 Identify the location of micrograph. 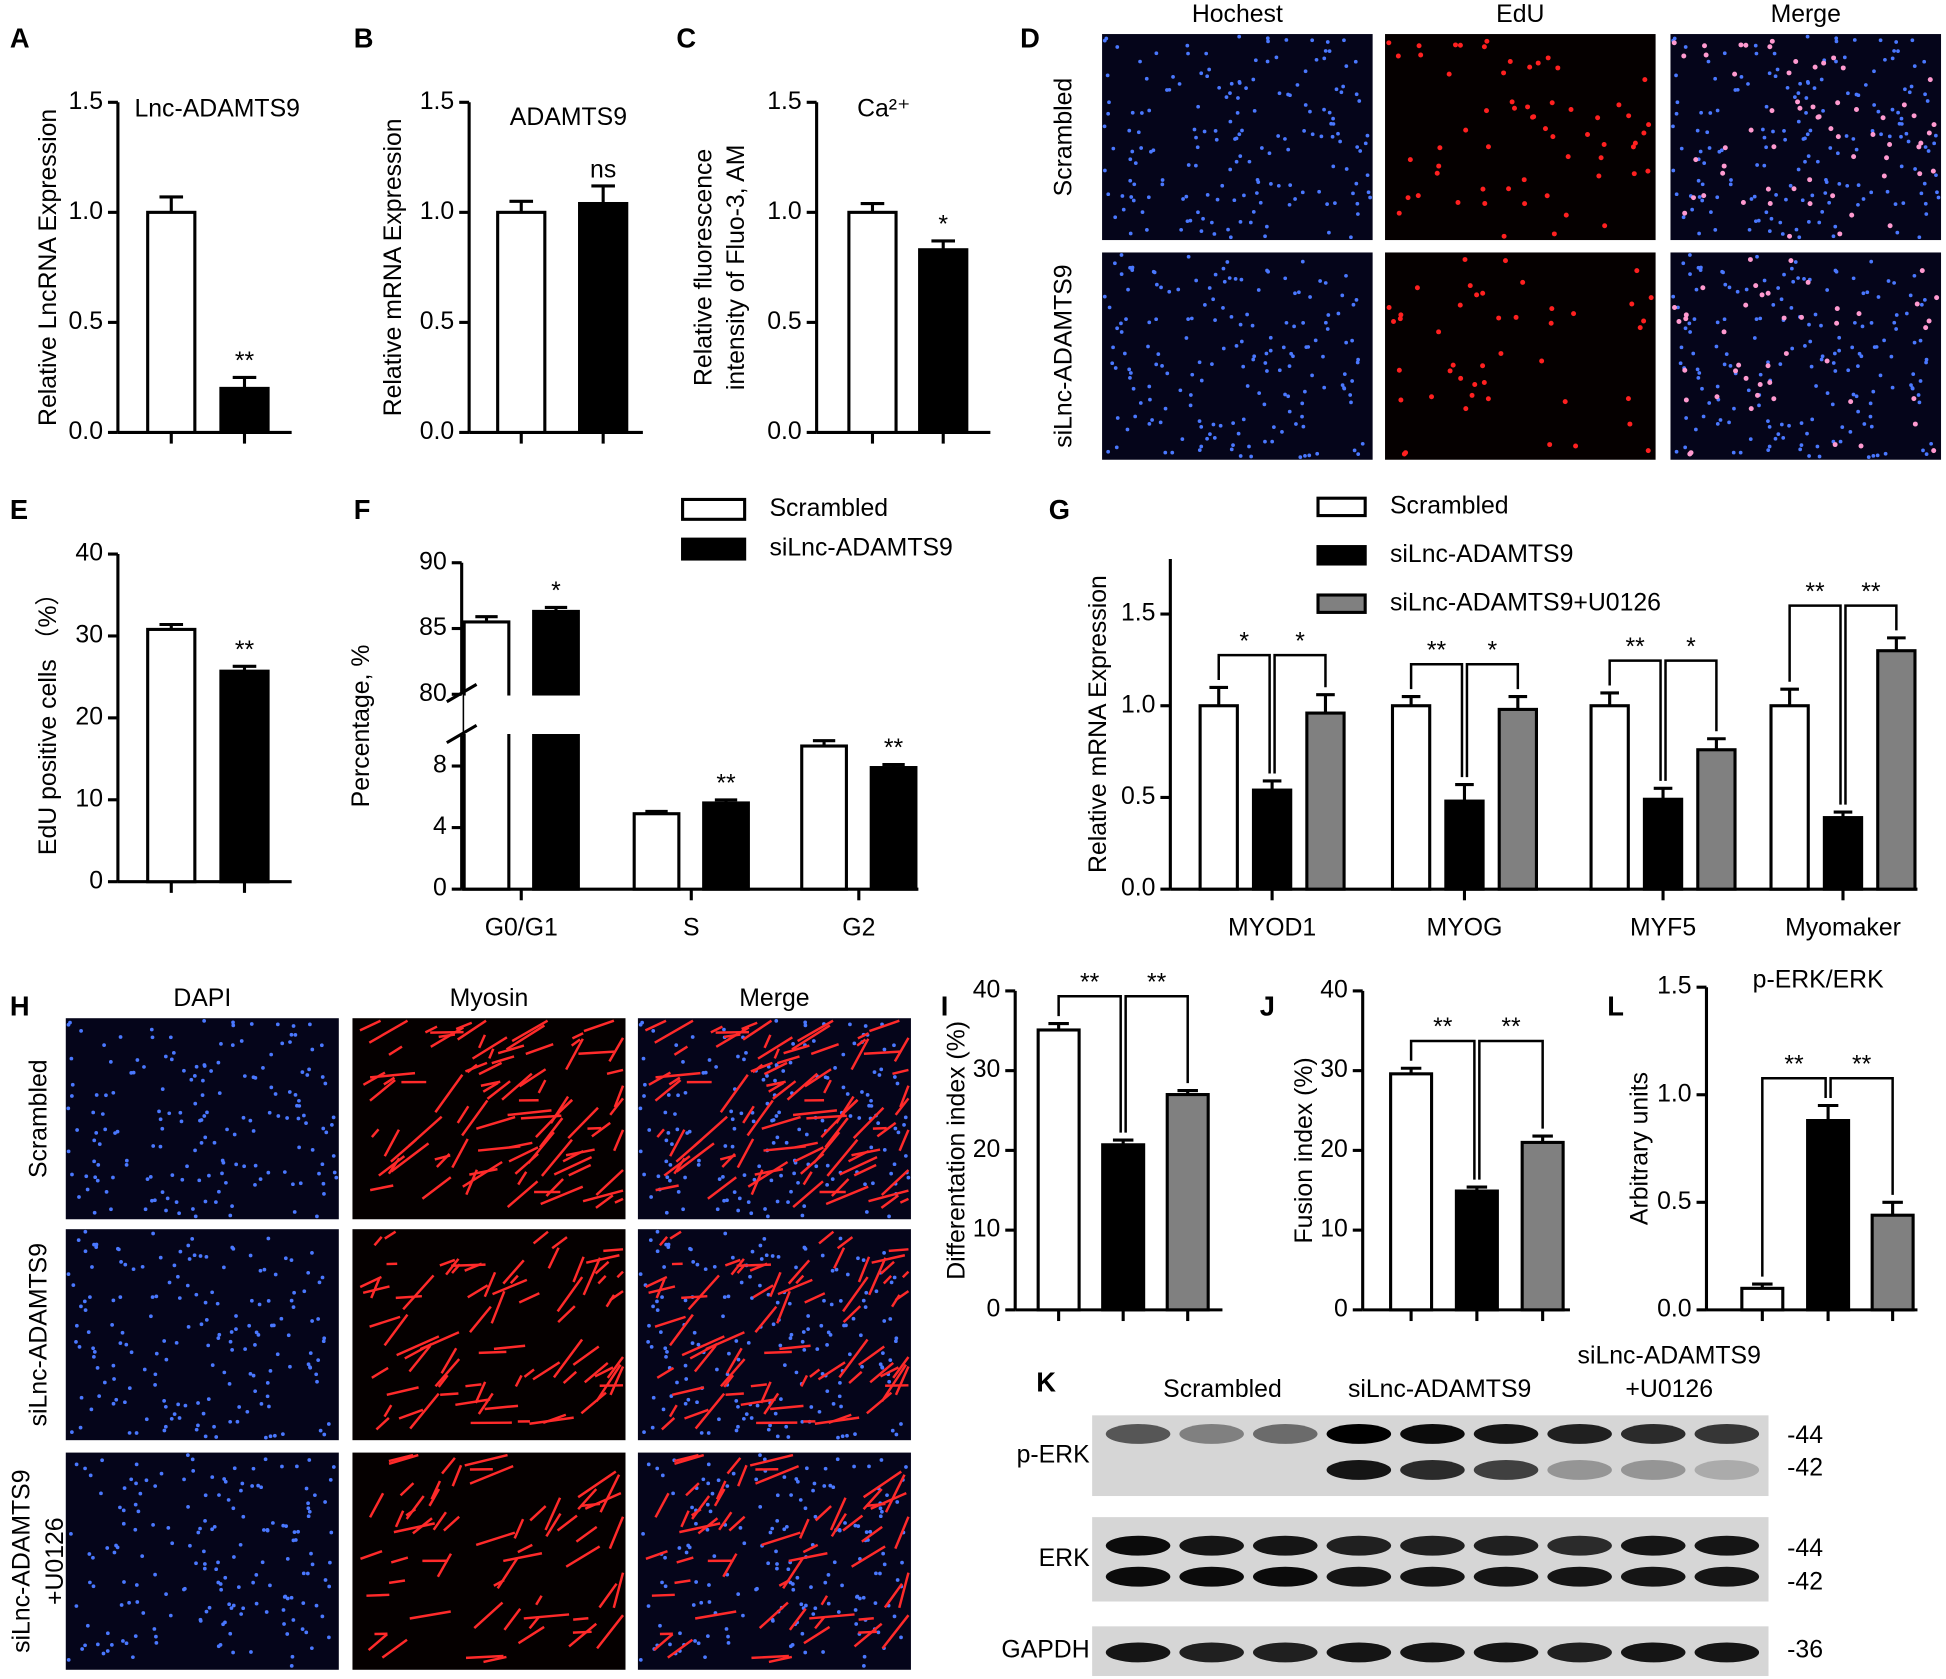
(1806, 356).